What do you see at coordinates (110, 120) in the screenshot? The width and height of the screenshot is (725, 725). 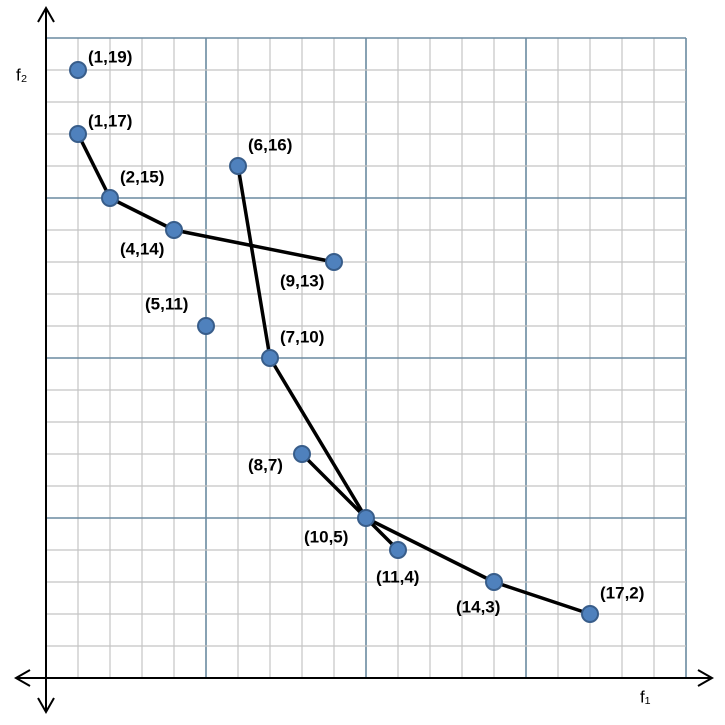 I see `point-label: (1,17)` at bounding box center [110, 120].